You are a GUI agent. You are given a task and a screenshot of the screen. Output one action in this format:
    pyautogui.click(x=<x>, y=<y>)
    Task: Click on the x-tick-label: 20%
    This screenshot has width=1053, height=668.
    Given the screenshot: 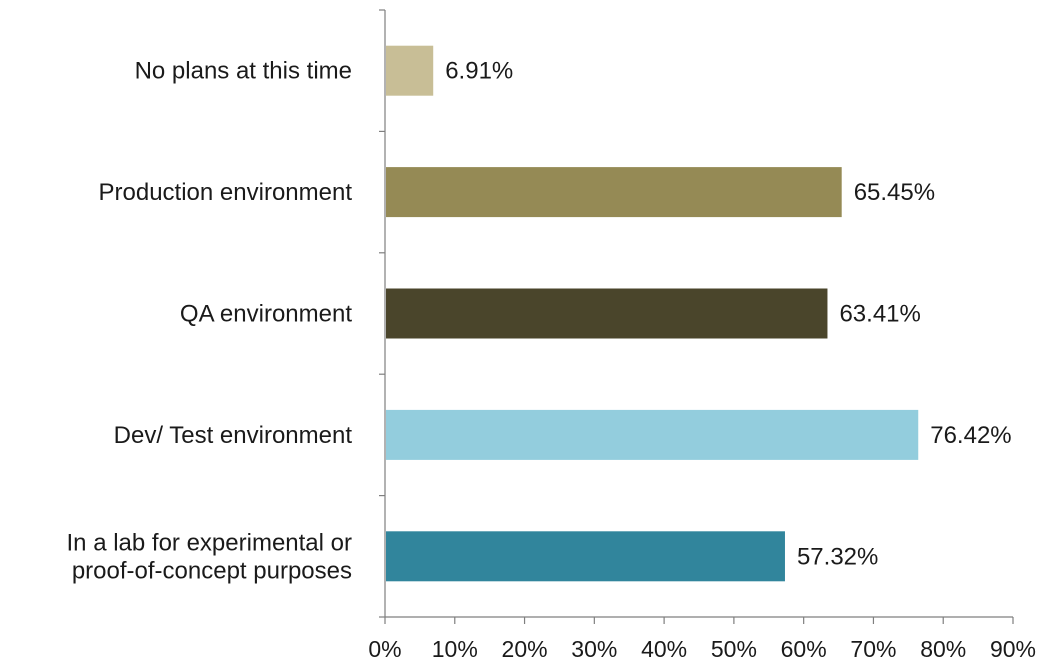 What is the action you would take?
    pyautogui.click(x=525, y=649)
    